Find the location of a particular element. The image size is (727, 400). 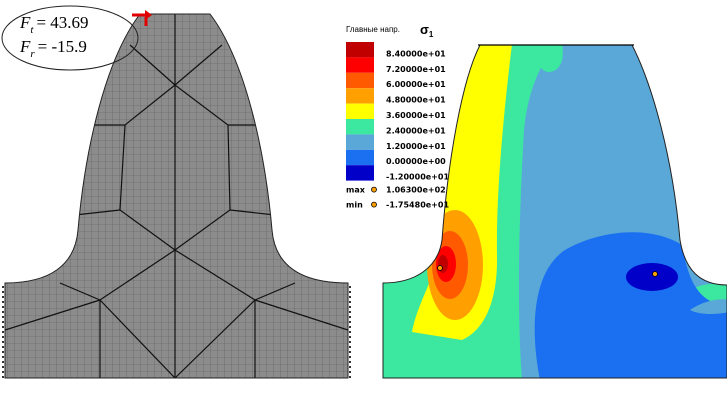

legend-label: 0.00000e+00 is located at coordinates (416, 161).